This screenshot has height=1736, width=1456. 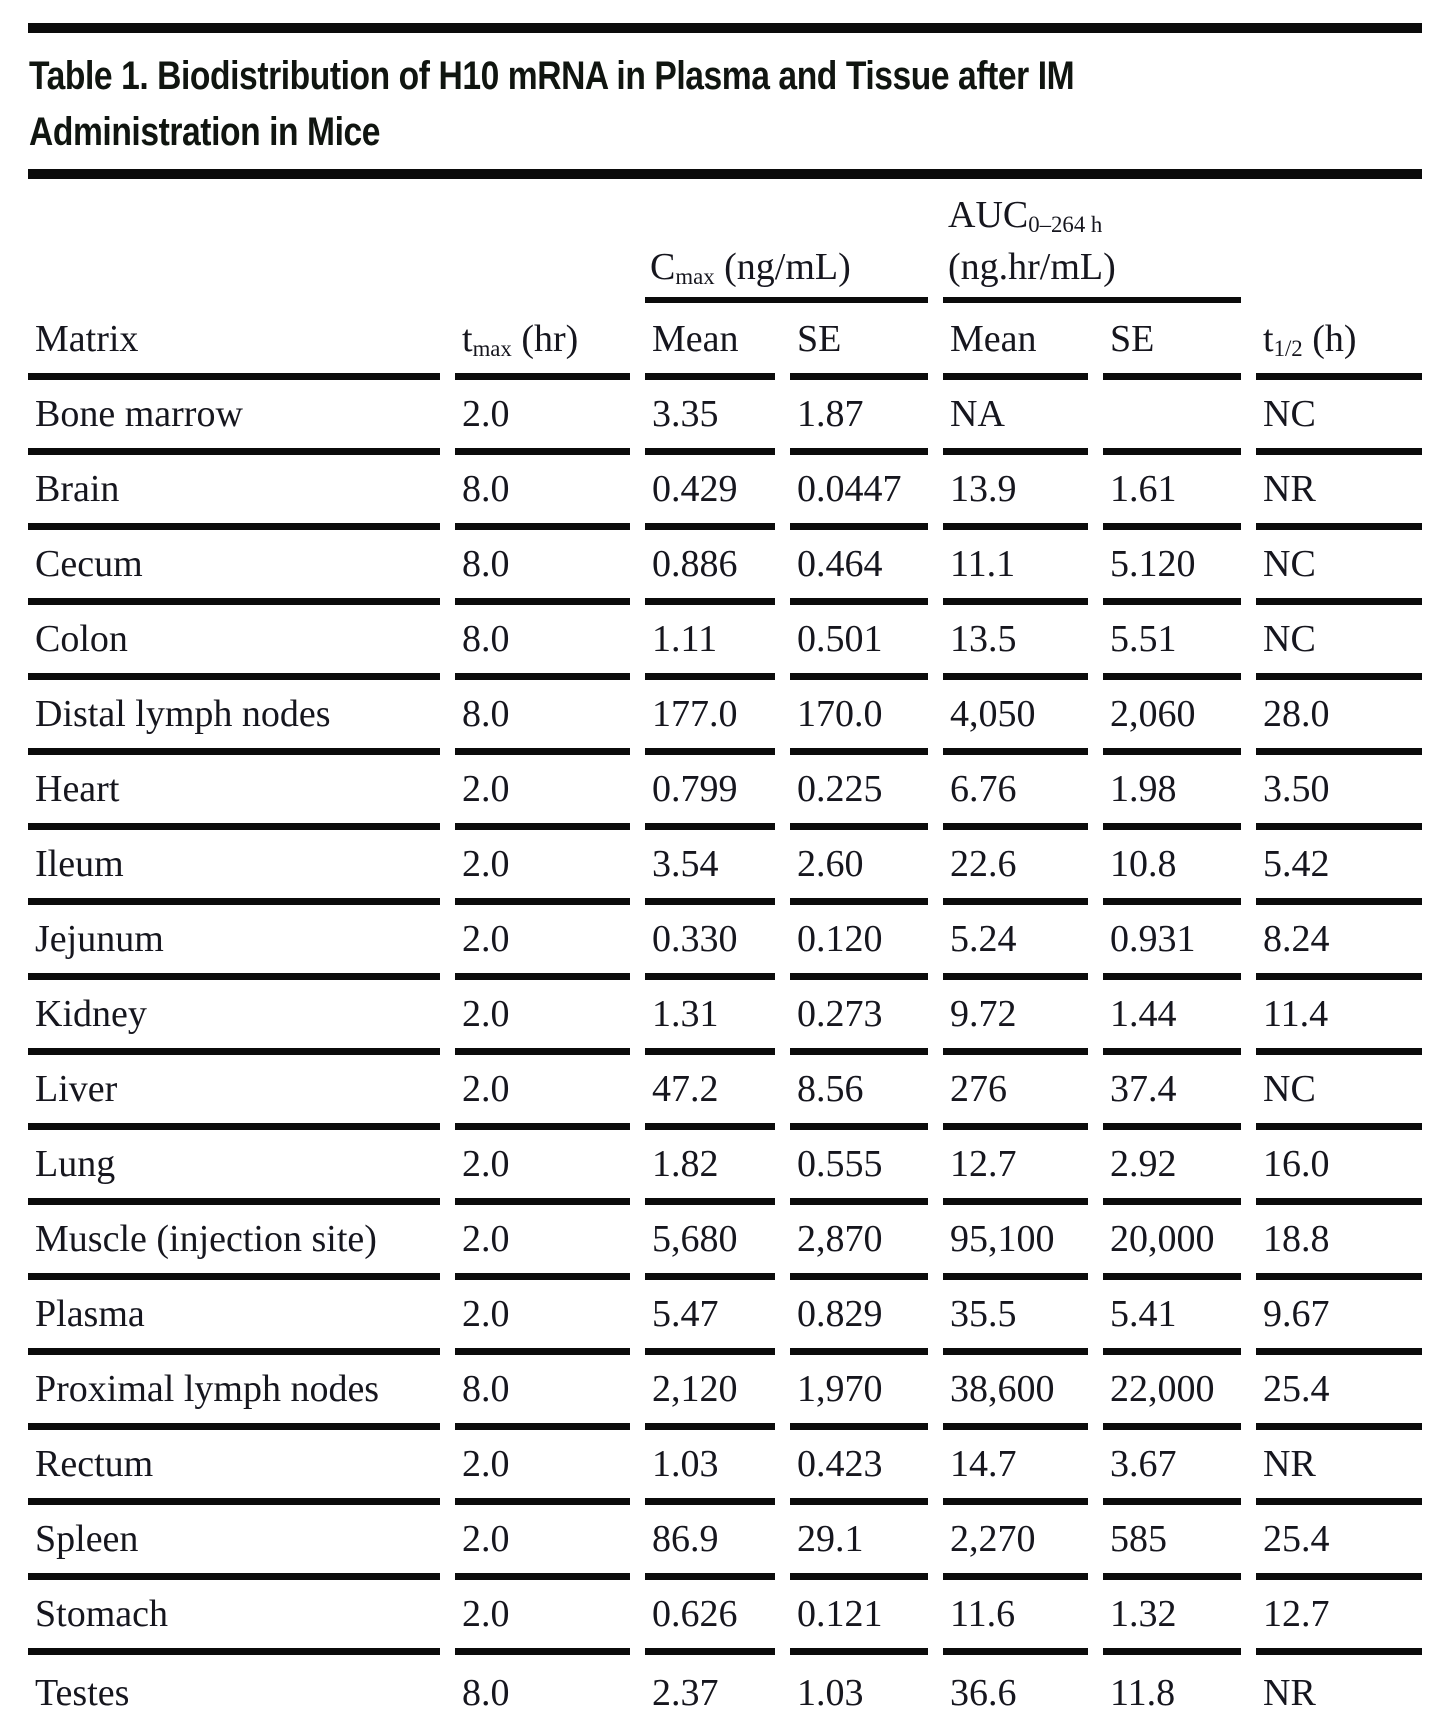 I want to click on cell-cmax-se: 0.423, so click(x=859, y=1467).